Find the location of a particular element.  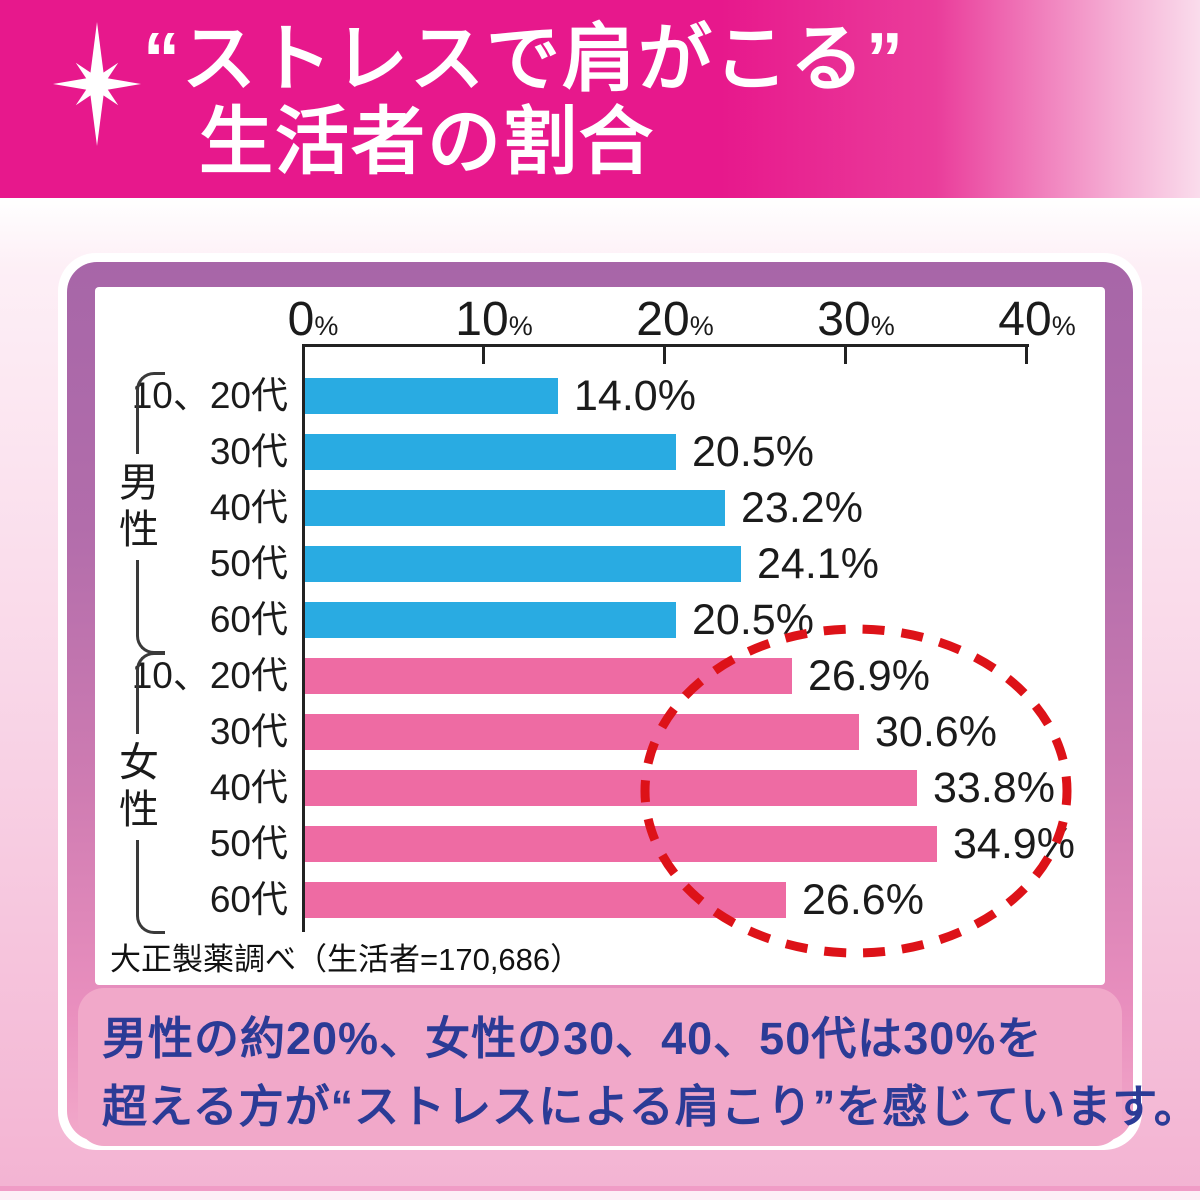

value-label: 26.9% is located at coordinates (869, 676).